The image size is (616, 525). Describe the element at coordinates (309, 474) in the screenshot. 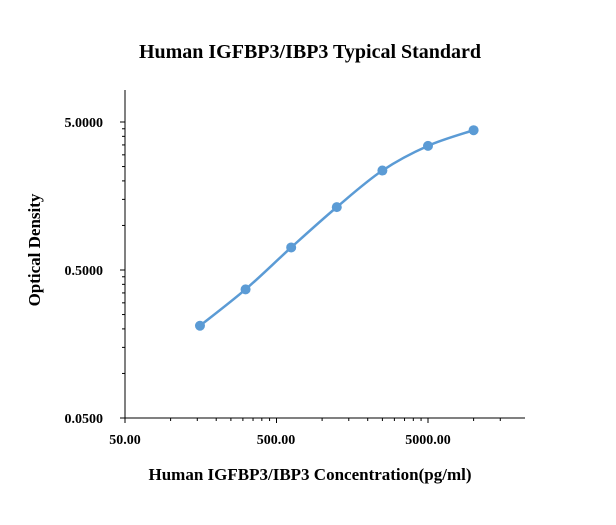

I see `x-axis-title: Human IGFBP3/IBP3 Concentration(pg/ml)` at that location.